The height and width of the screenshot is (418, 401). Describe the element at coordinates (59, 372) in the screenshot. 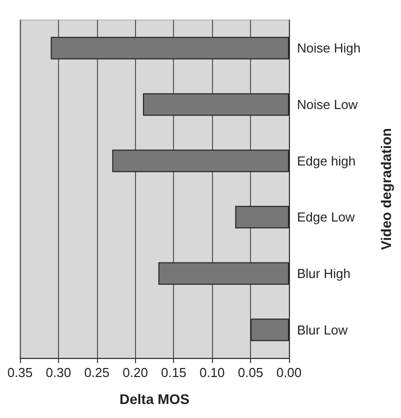

I see `x-tick-label: 0.30` at that location.